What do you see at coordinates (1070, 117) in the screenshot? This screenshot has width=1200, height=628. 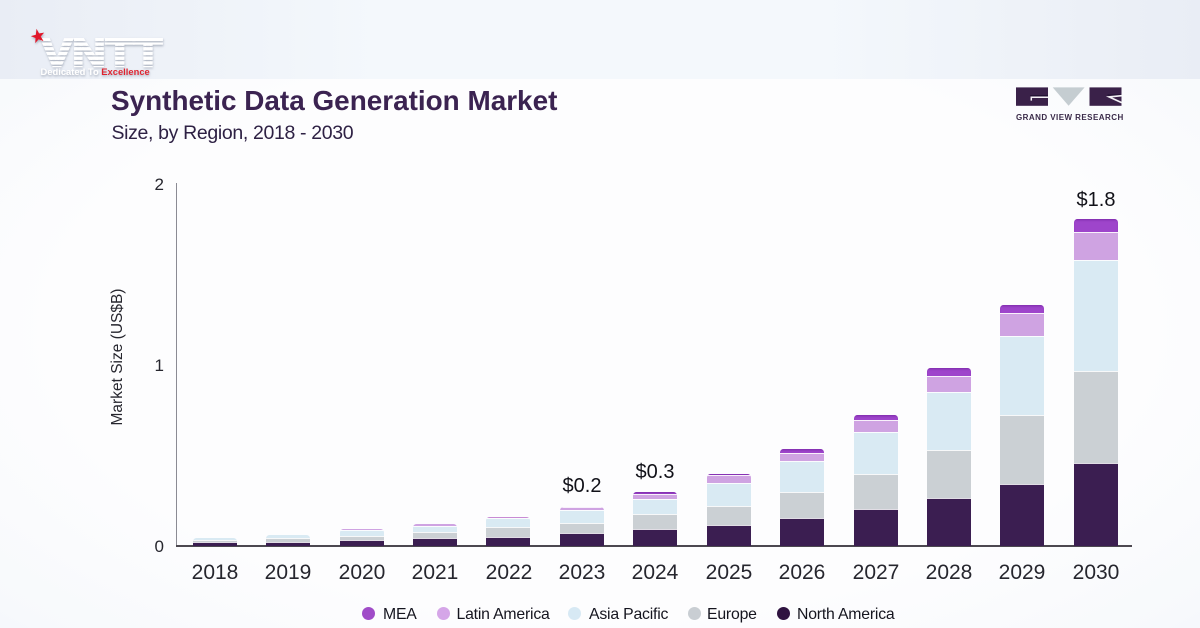 I see `svg-text: GRAND VIEW RESEARCH` at bounding box center [1070, 117].